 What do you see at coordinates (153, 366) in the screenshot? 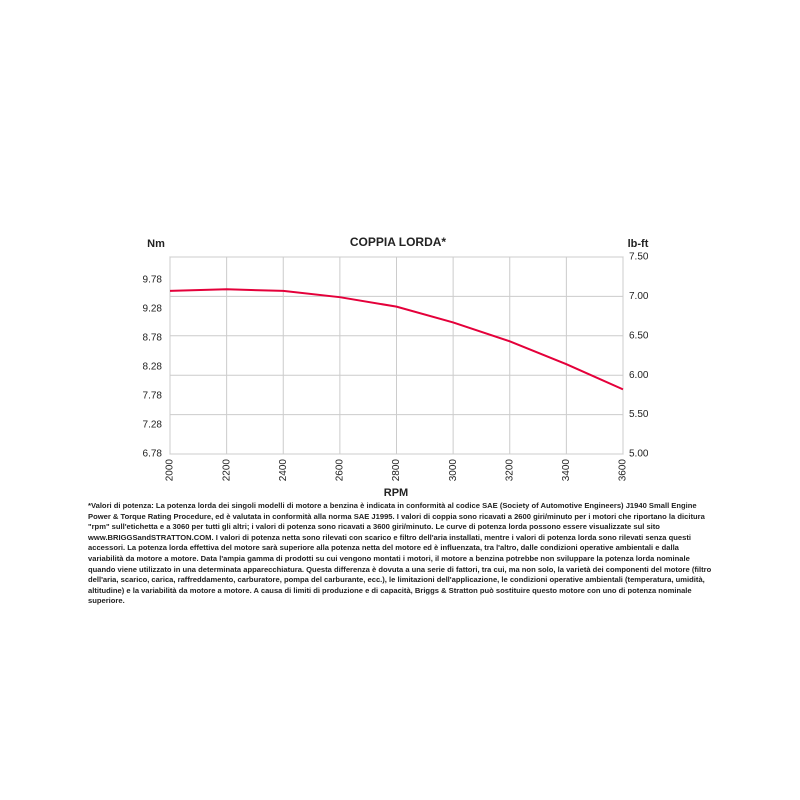
I see `y-tick-label: 8.28` at bounding box center [153, 366].